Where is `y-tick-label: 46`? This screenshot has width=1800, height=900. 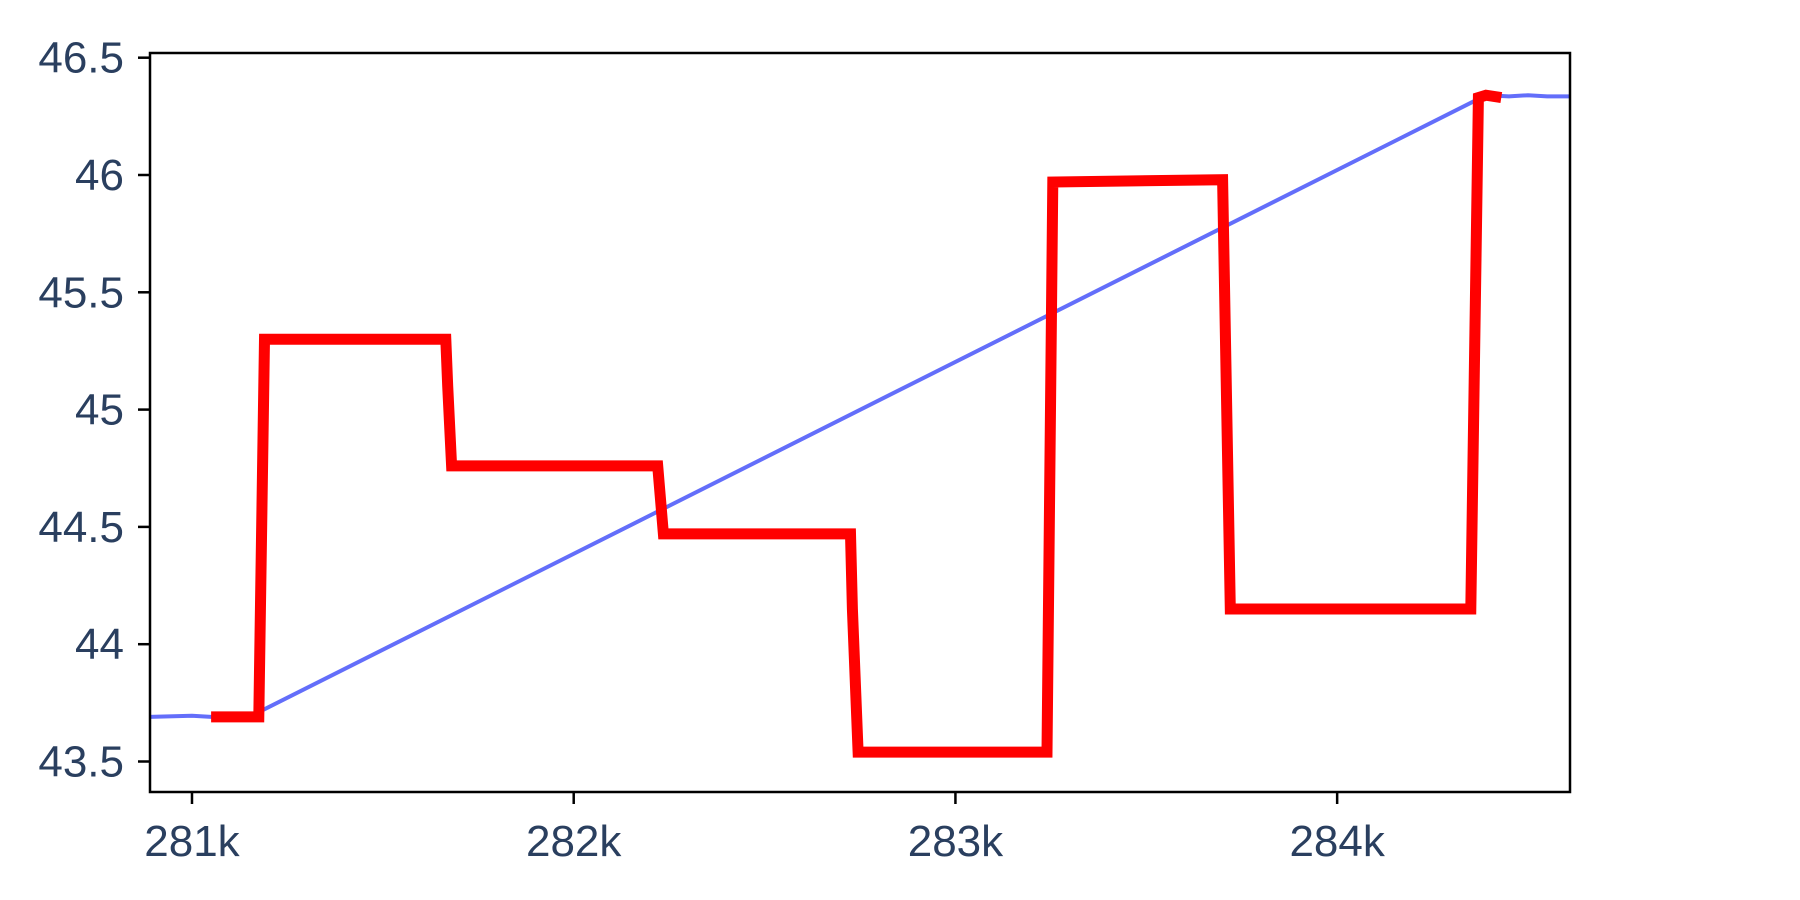 y-tick-label: 46 is located at coordinates (99, 175).